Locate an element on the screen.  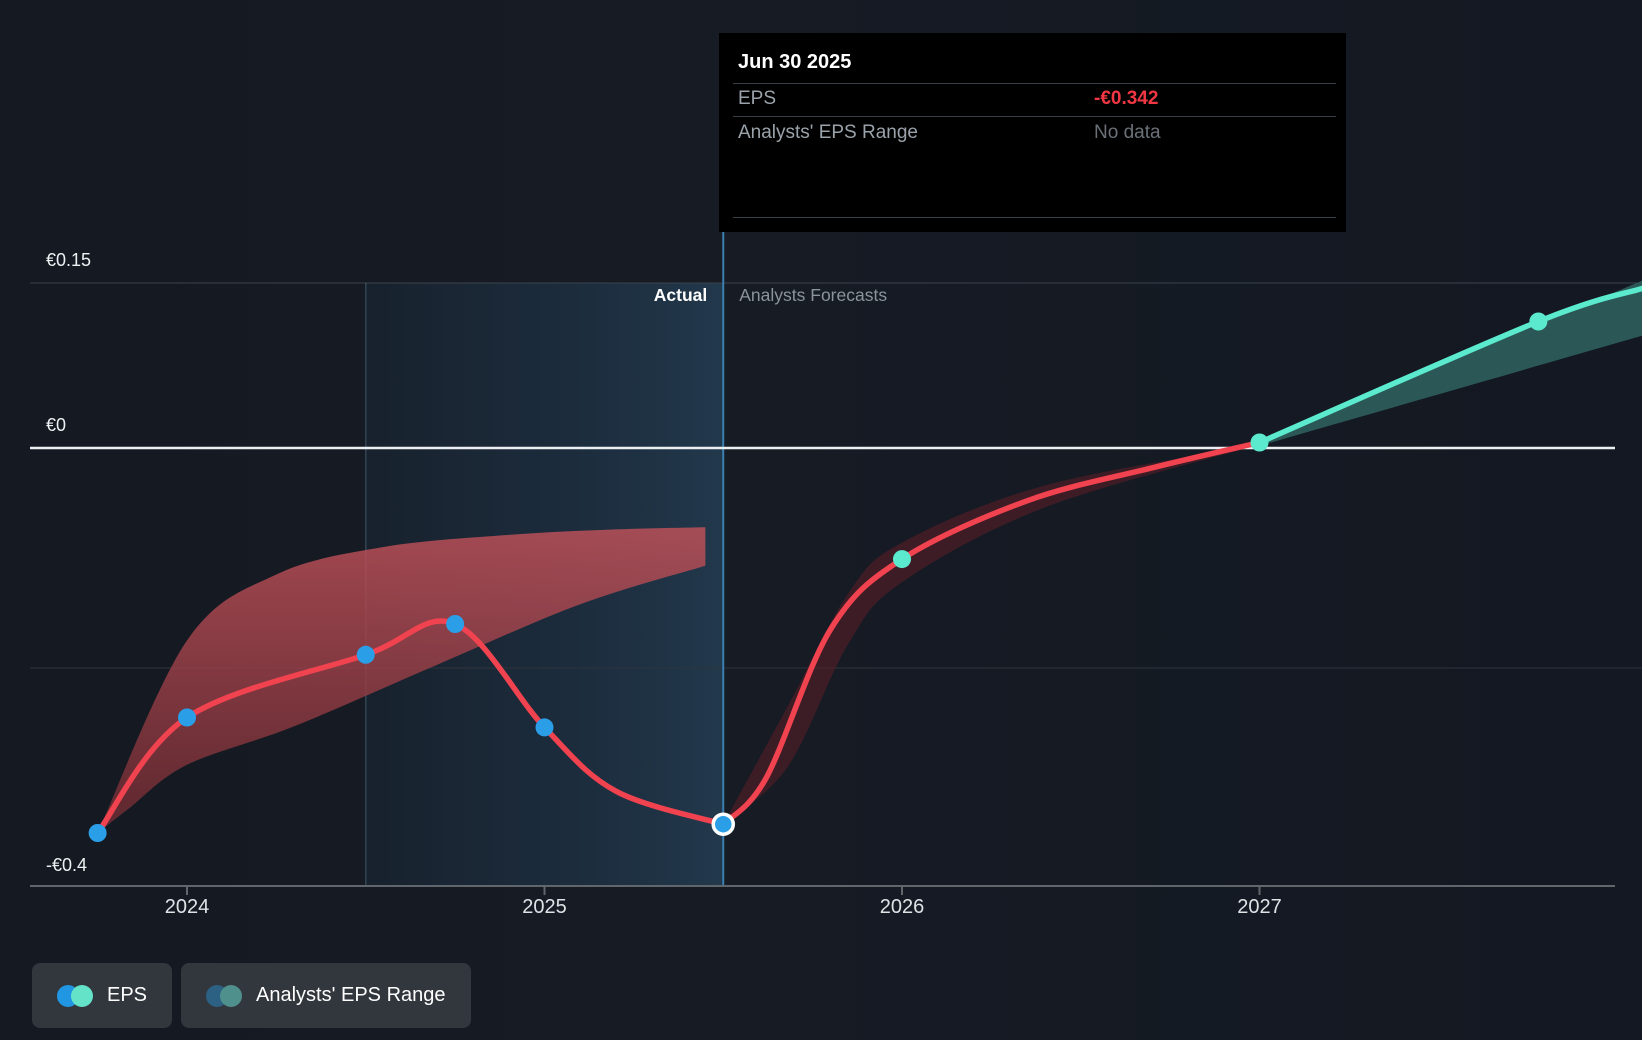
legend-analysts-range-label: Analysts' EPS Range is located at coordinates (351, 995).